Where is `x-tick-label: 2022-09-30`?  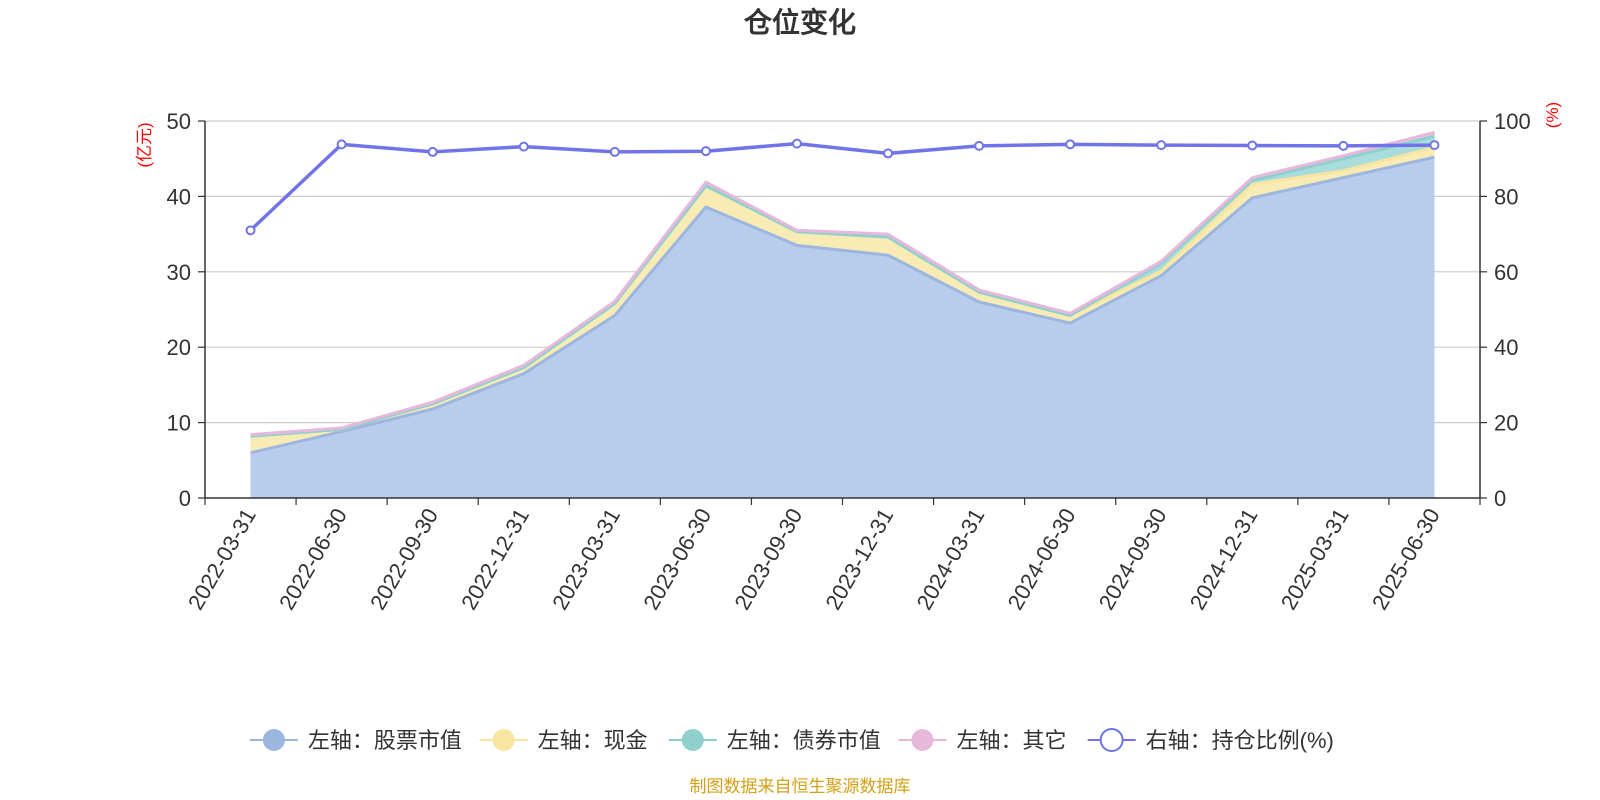
x-tick-label: 2022-09-30 is located at coordinates (404, 559).